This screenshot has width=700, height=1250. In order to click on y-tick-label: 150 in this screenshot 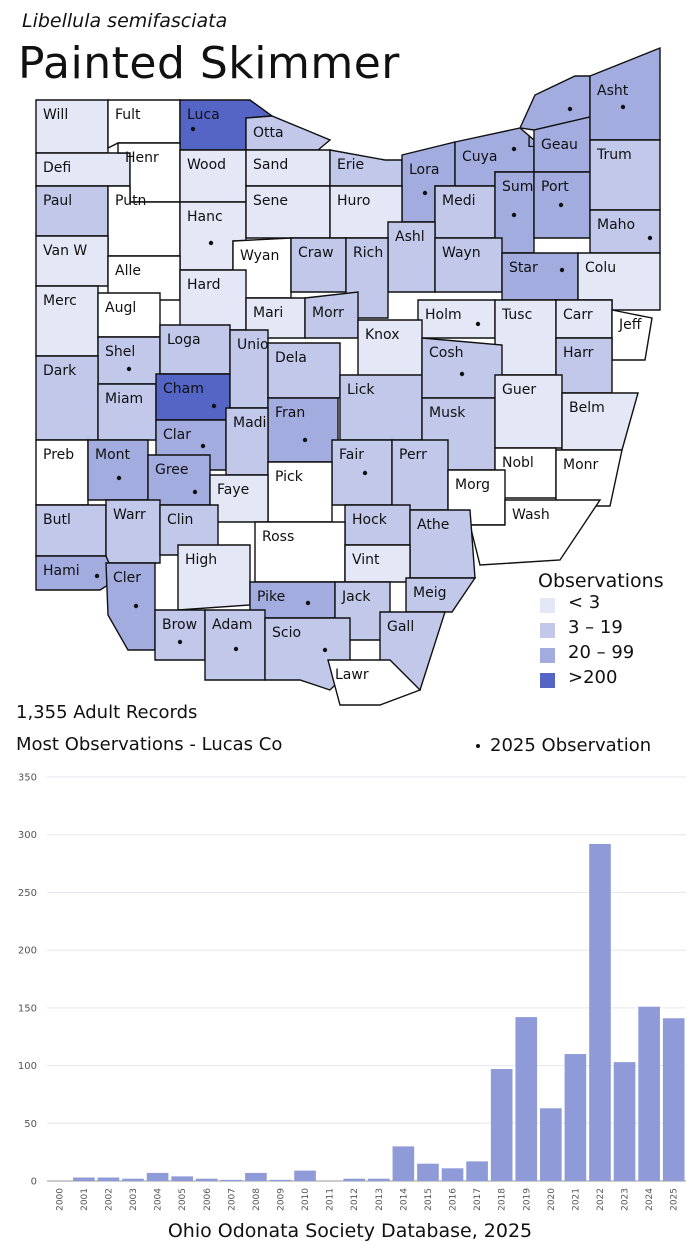, I will do `click(27, 1008)`.